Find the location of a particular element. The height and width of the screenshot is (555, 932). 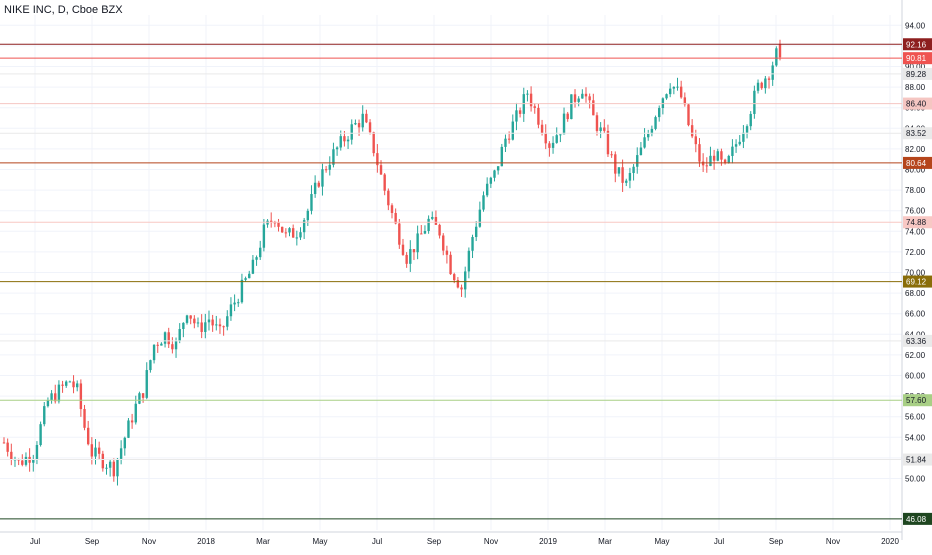

level-label: 86.40 is located at coordinates (916, 104).